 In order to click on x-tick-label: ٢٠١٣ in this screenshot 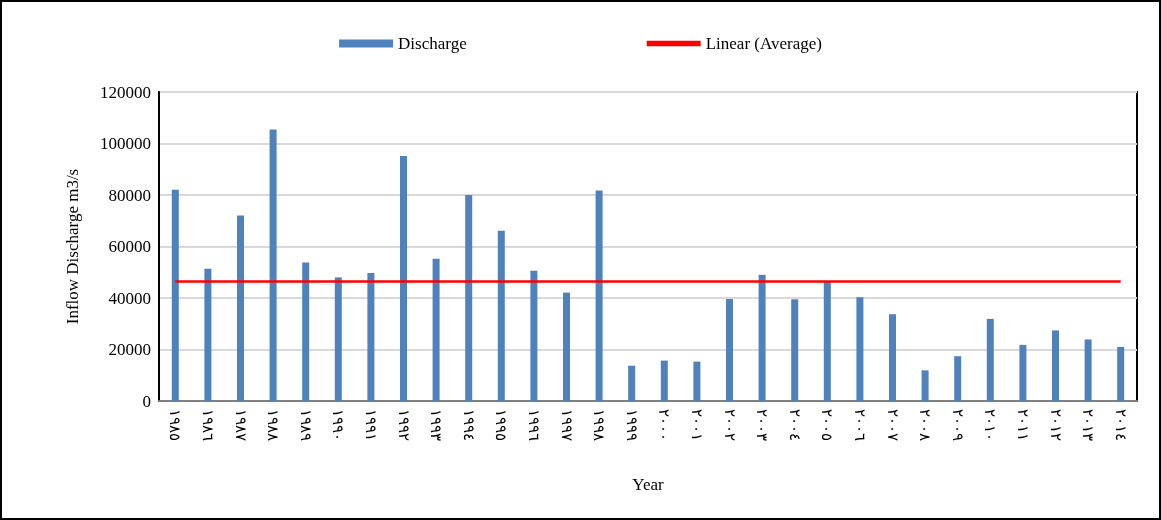, I will do `click(1088, 425)`.